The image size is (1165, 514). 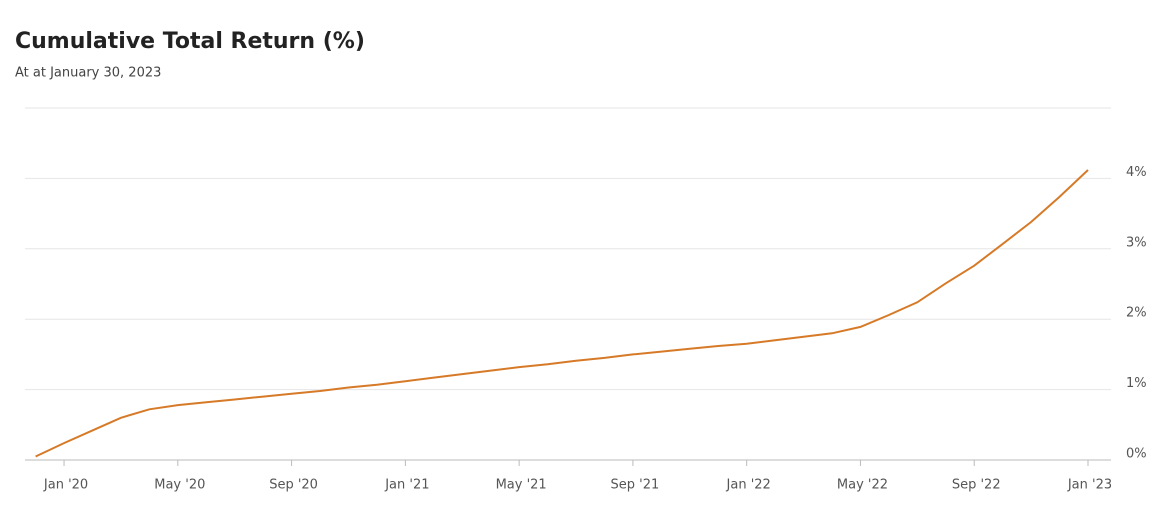 I want to click on x-tick-label: Sep '21, so click(x=635, y=485).